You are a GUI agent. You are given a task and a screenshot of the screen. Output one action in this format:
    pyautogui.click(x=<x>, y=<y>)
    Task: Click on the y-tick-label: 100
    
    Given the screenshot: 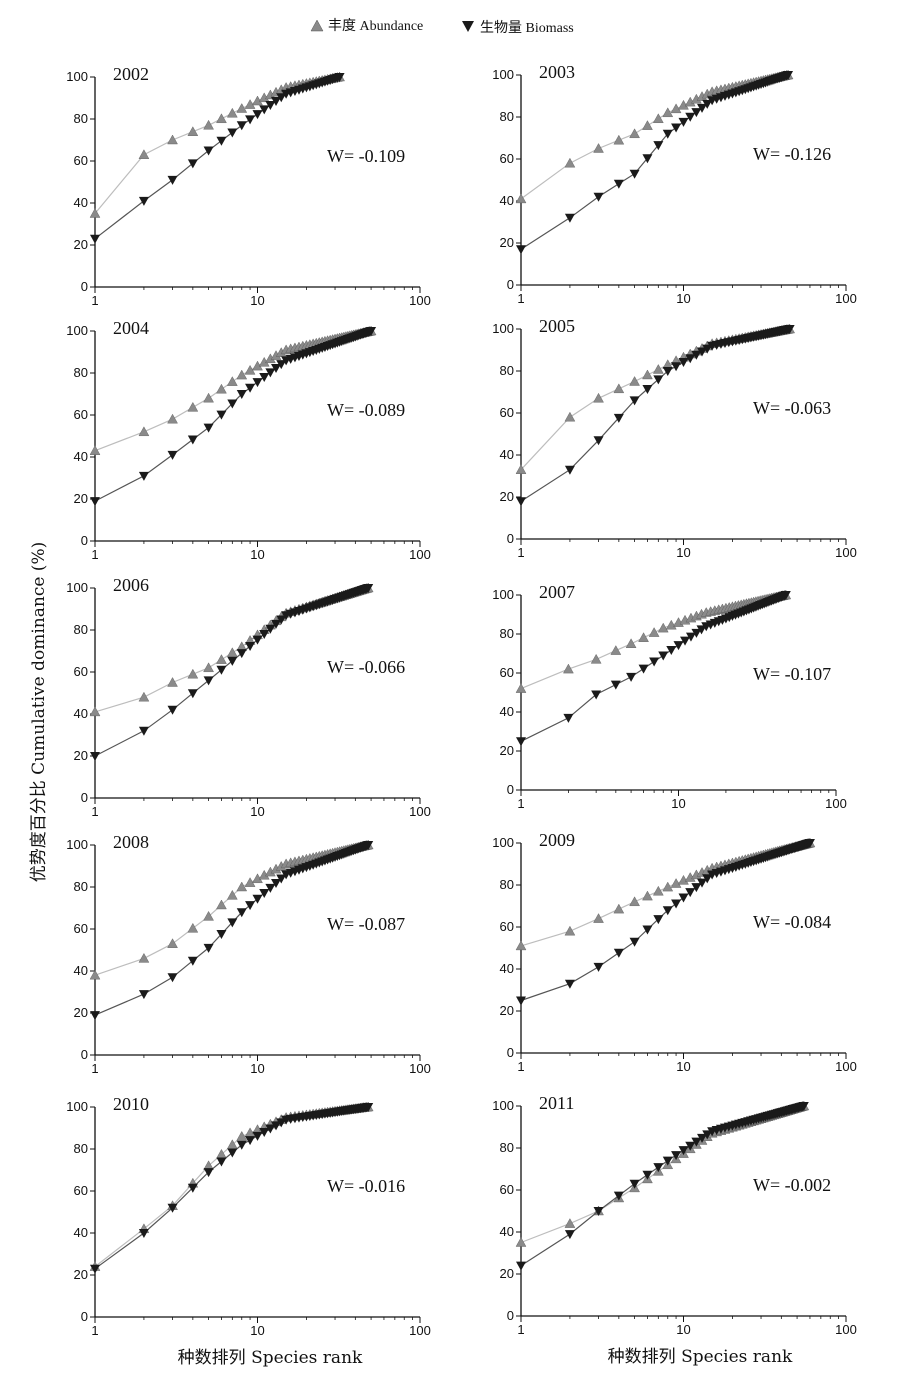 What is the action you would take?
    pyautogui.click(x=77, y=1106)
    